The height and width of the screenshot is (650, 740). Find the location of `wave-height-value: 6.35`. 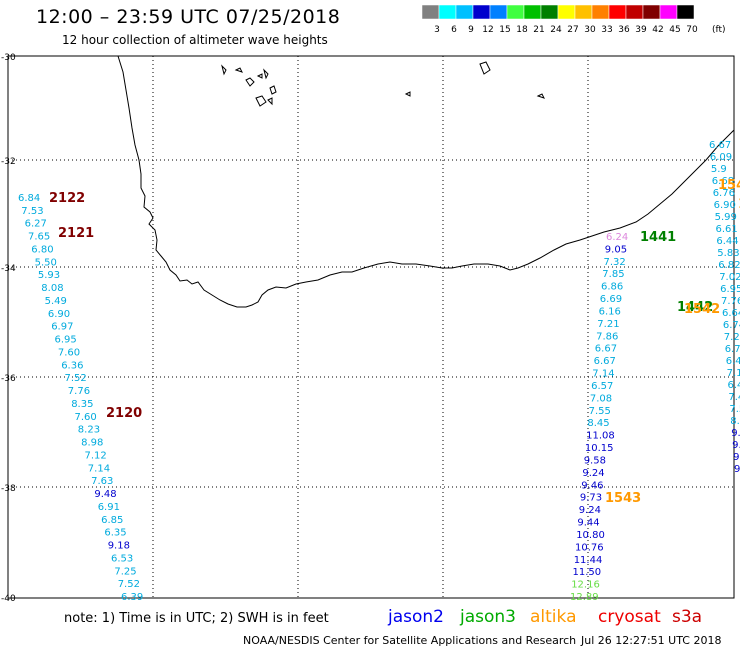

wave-height-value: 6.35 is located at coordinates (115, 533).